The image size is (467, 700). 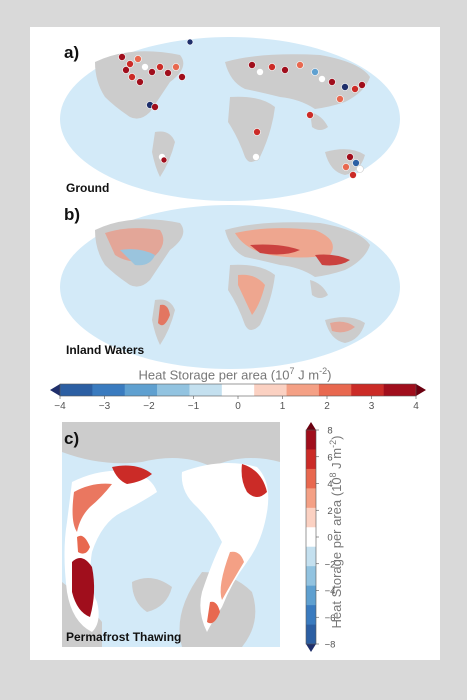 What do you see at coordinates (311, 648) in the screenshot?
I see `vcolorbar-low-arrow` at bounding box center [311, 648].